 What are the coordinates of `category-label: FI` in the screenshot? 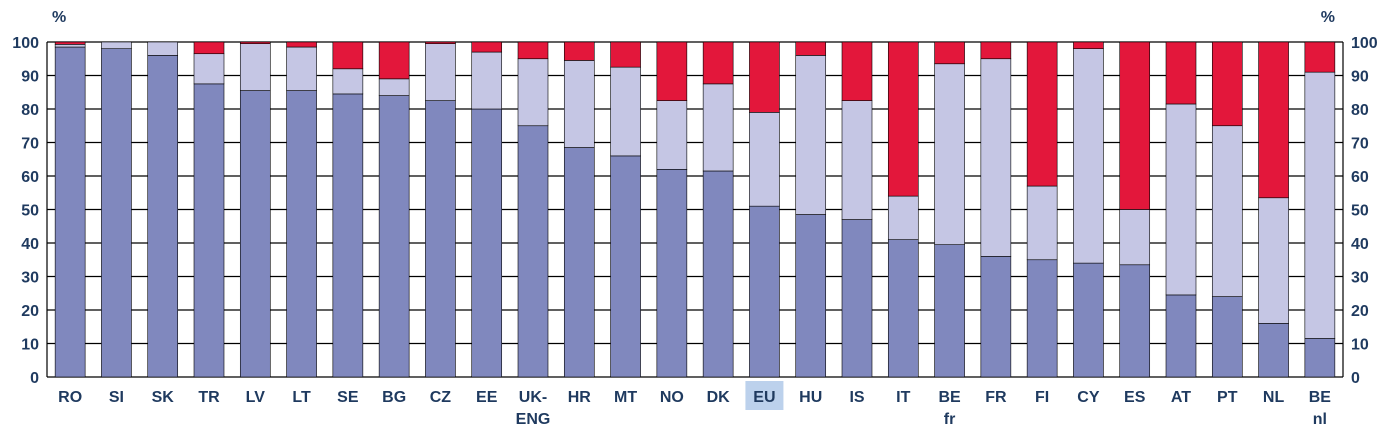 It's located at (1042, 397).